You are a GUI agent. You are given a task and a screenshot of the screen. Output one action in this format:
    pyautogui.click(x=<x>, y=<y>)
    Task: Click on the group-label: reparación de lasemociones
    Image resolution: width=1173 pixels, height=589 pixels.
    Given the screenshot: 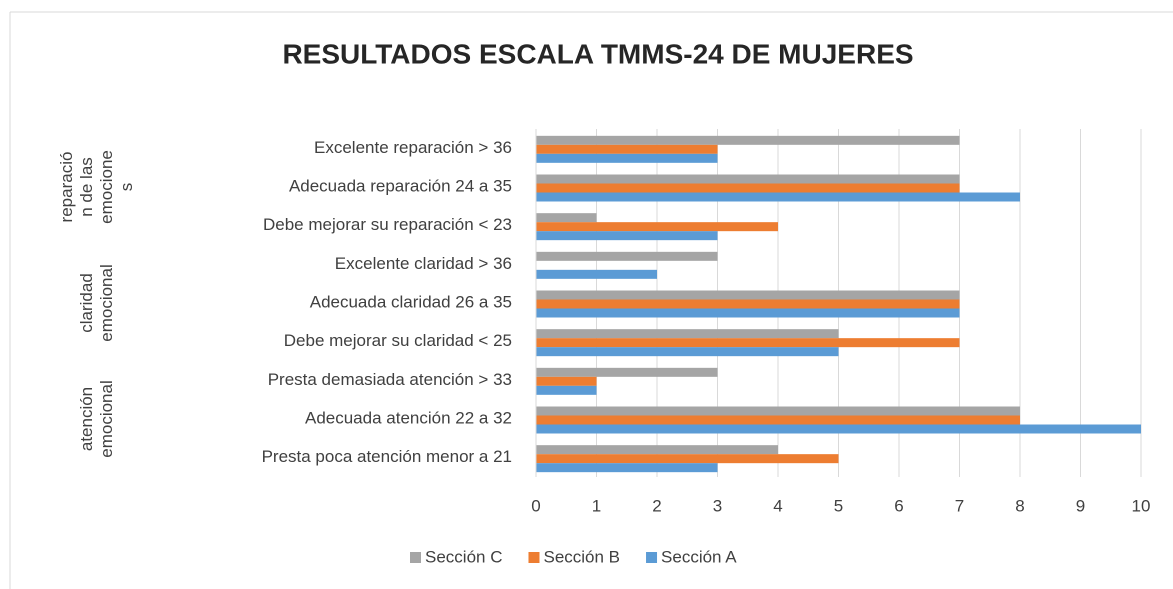 What is the action you would take?
    pyautogui.click(x=96, y=187)
    